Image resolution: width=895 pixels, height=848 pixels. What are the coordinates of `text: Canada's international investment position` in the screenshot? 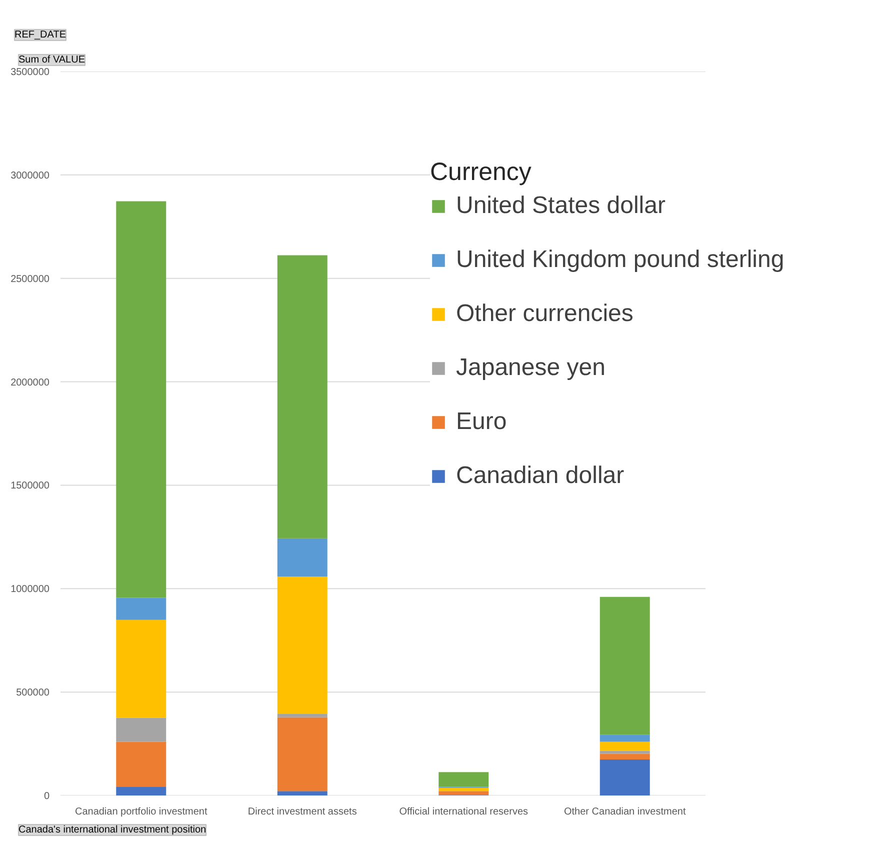 It's located at (112, 830).